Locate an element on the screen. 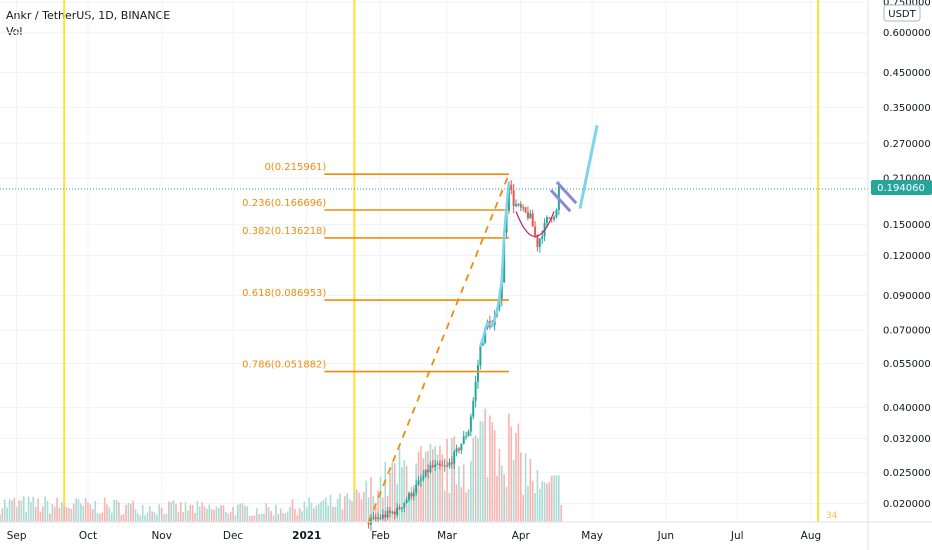 This screenshot has width=932, height=550. volume-indicator-label: Vol is located at coordinates (14, 31).